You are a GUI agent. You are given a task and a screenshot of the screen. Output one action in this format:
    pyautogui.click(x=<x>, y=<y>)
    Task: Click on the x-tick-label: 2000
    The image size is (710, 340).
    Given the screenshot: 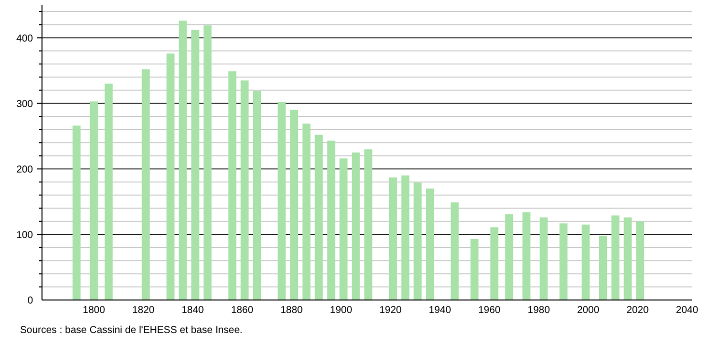 What is the action you would take?
    pyautogui.click(x=588, y=310)
    